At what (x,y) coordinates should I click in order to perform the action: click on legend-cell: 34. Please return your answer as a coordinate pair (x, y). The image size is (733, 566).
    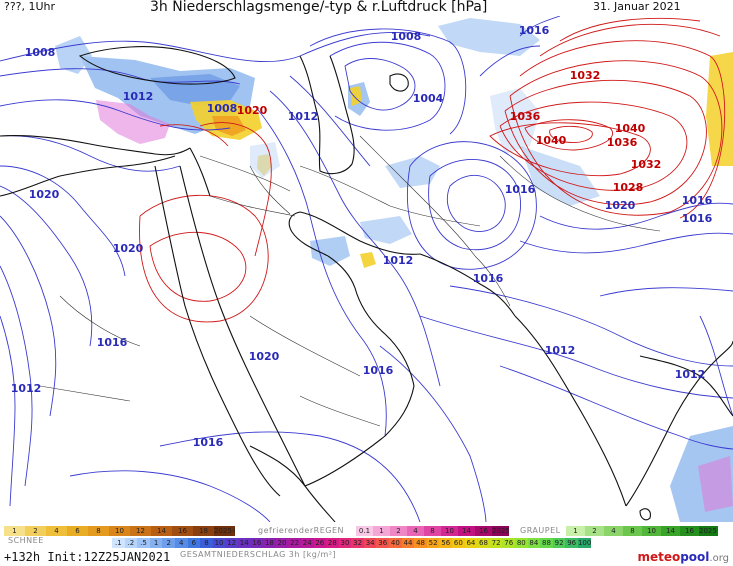
    Looking at the image, I should click on (370, 543).